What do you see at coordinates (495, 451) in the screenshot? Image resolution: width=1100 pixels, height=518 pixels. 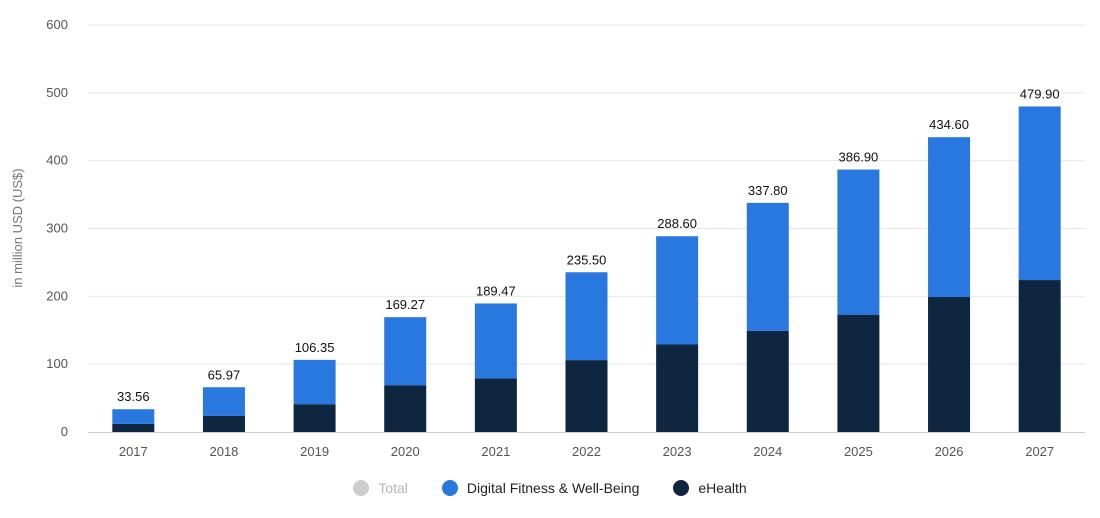 I see `x-tick-label: 2021` at bounding box center [495, 451].